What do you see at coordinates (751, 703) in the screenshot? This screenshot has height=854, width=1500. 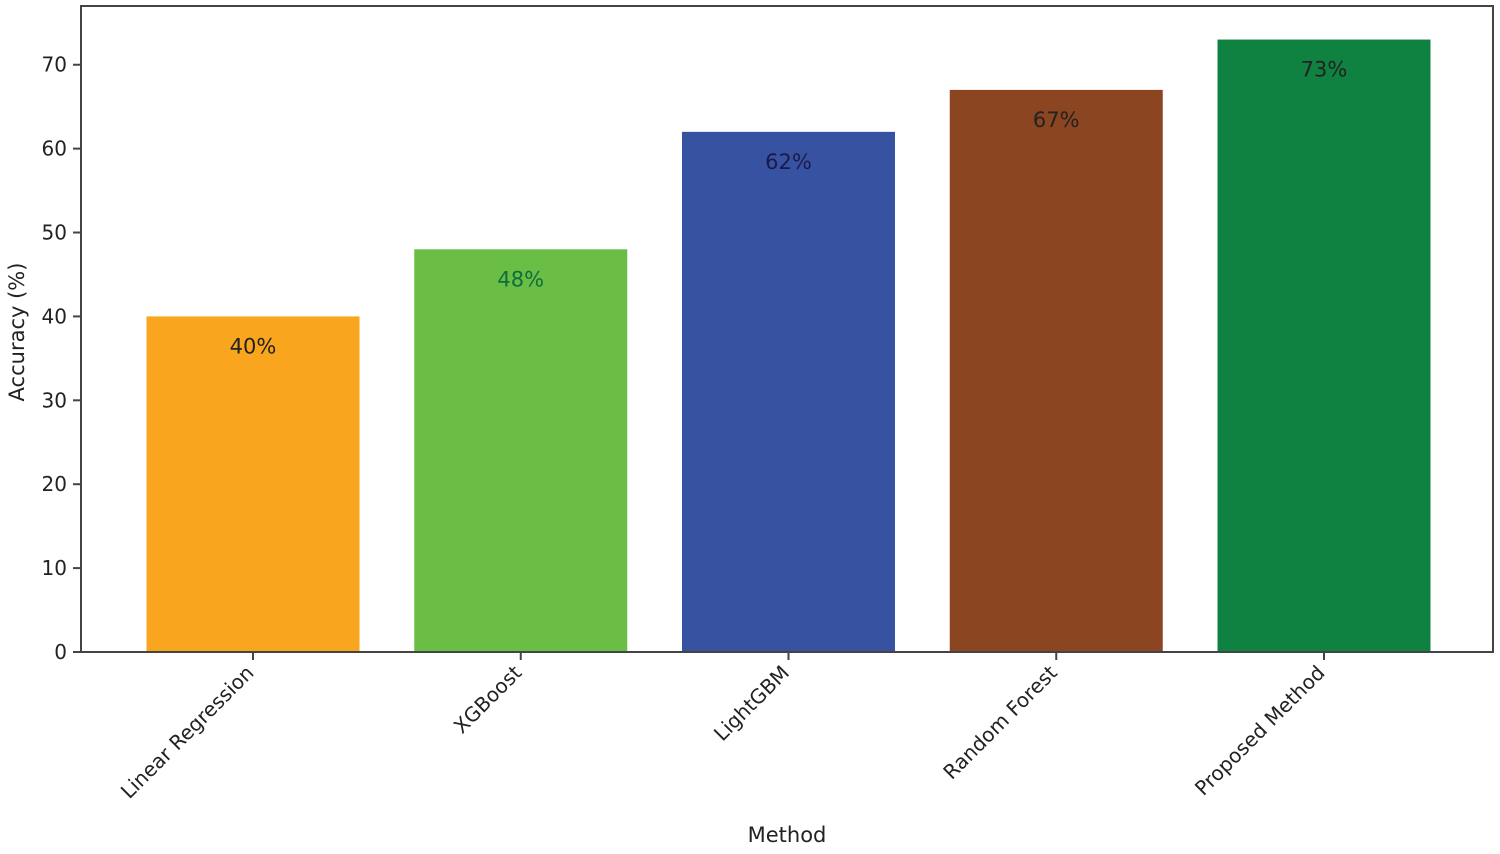 I see `x-tick-label: LightGBM` at bounding box center [751, 703].